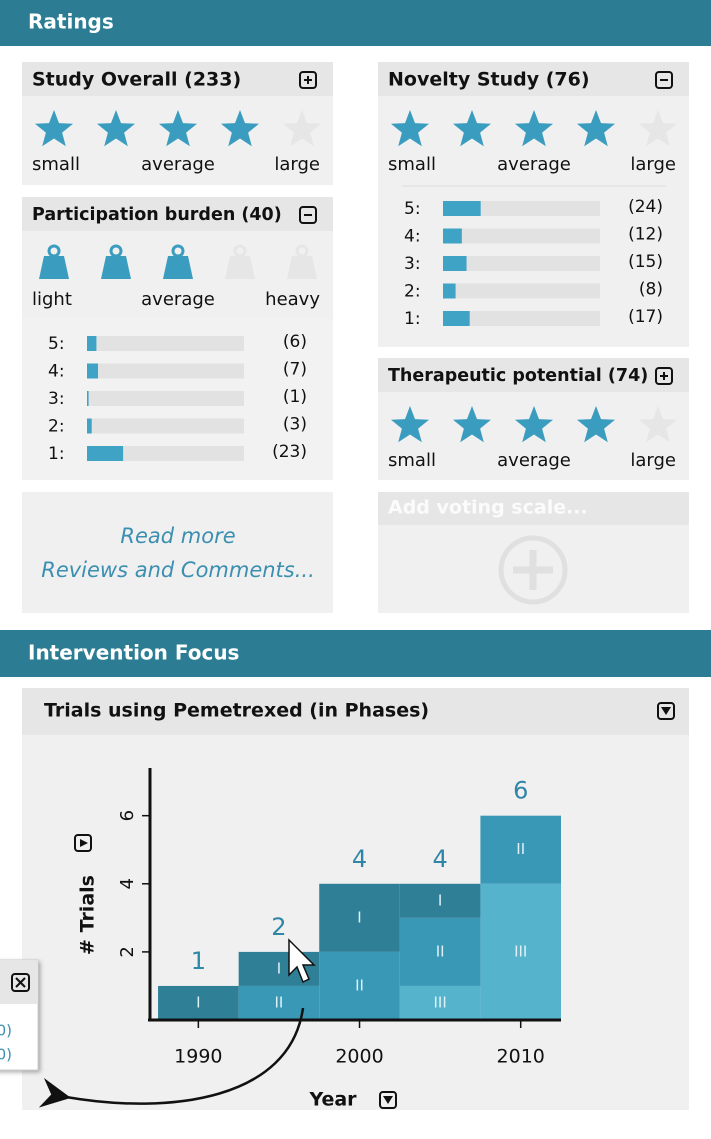 This screenshot has height=1139, width=711. What do you see at coordinates (489, 80) in the screenshot?
I see `card-title: Novelty Study (76)` at bounding box center [489, 80].